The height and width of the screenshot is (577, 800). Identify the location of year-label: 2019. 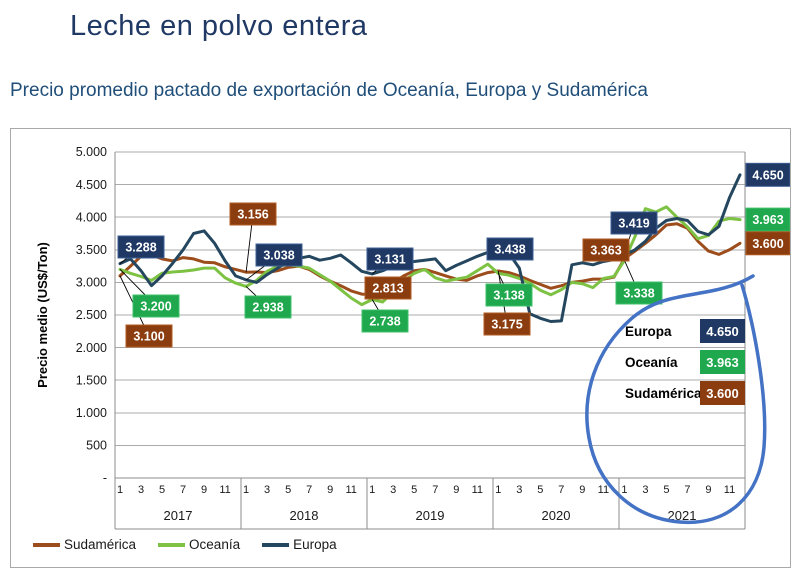
(430, 515).